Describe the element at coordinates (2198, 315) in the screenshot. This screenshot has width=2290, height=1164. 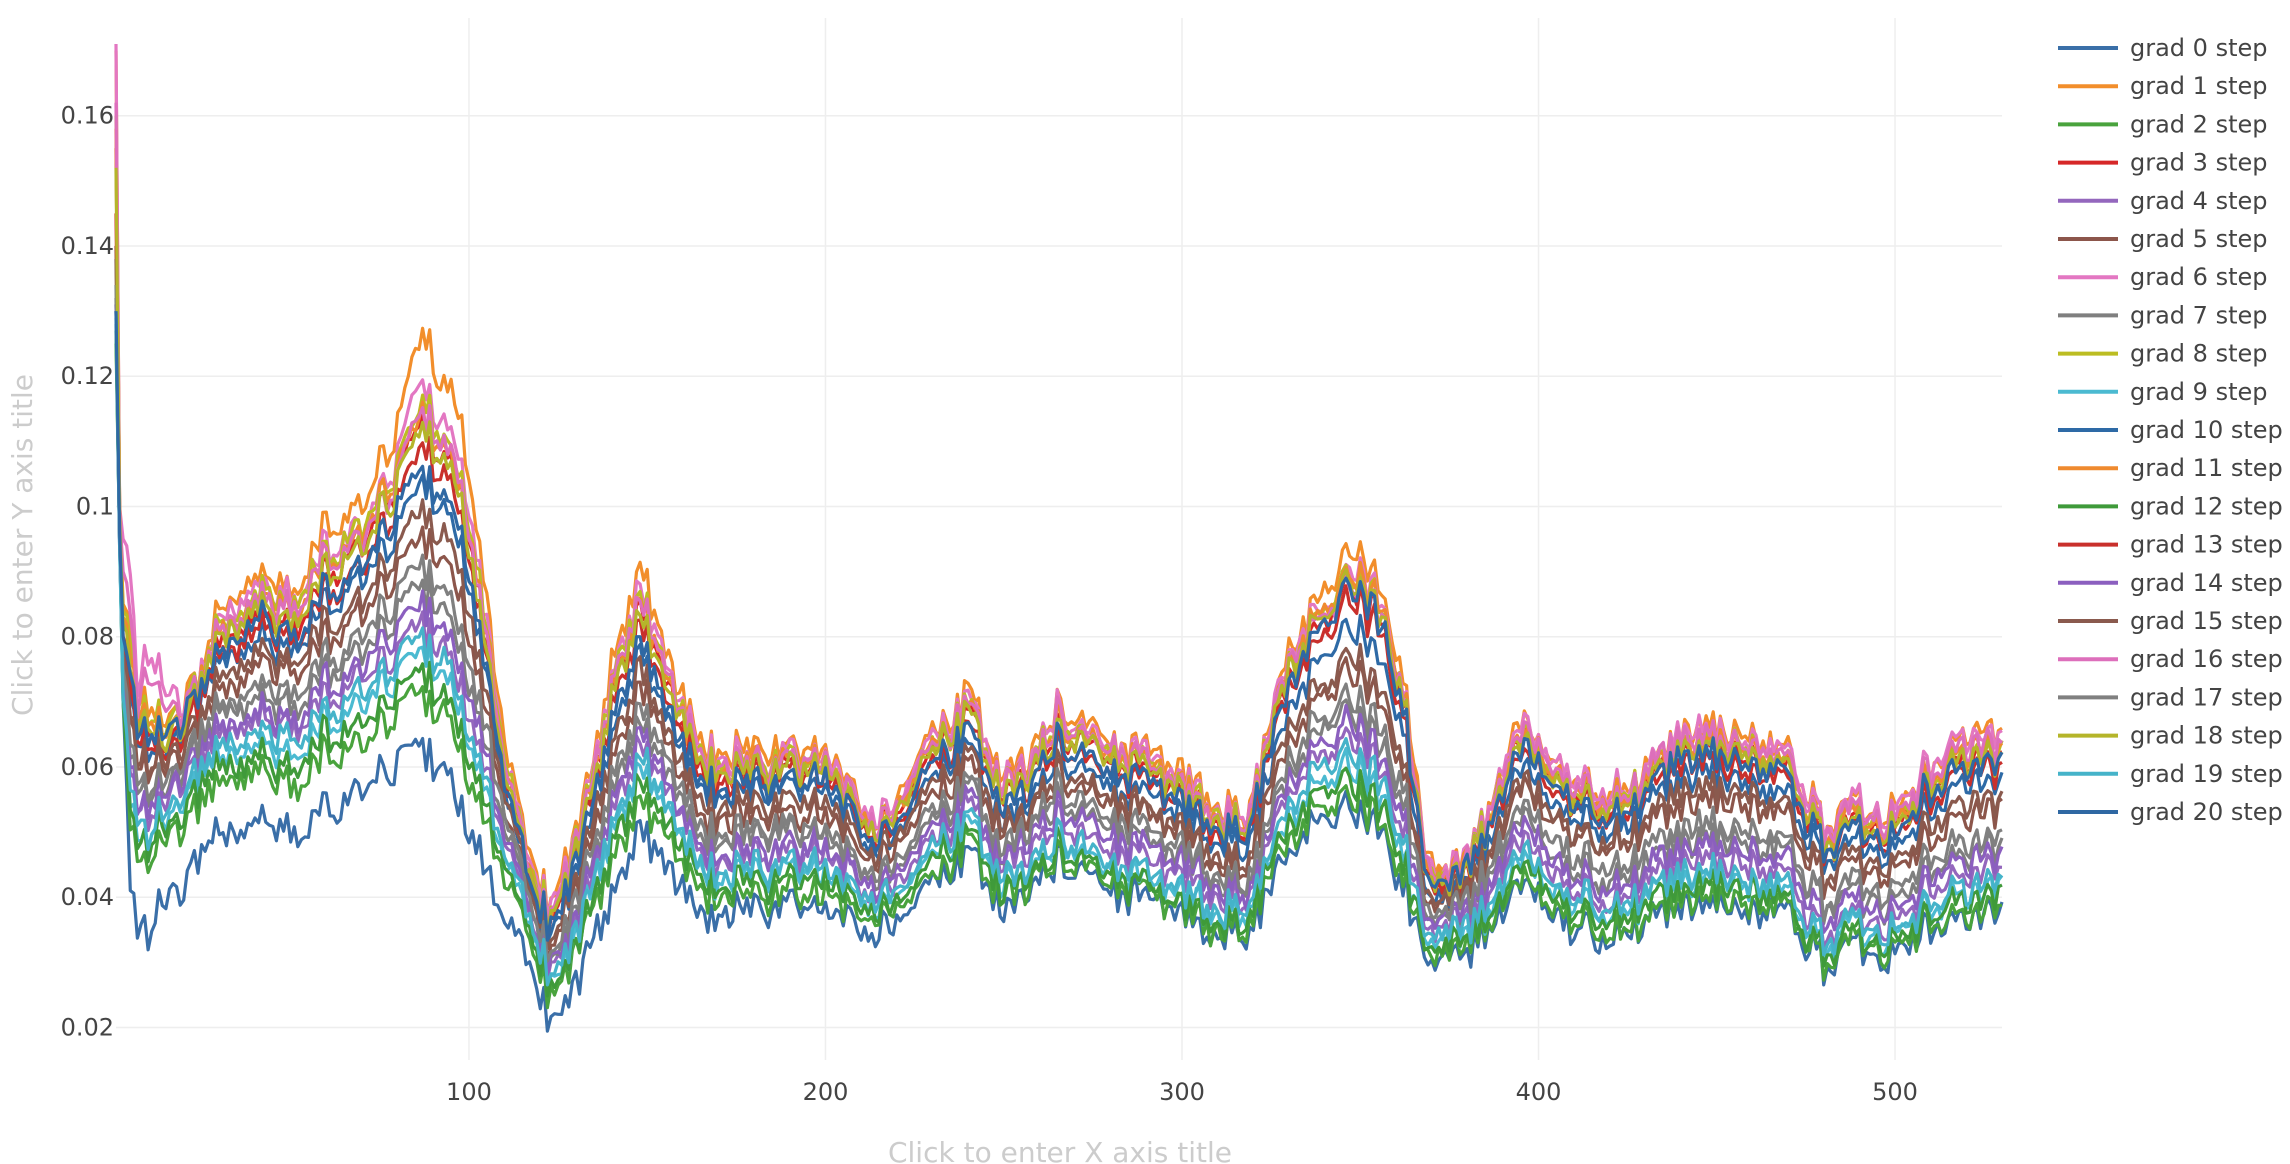
I see `legend-label: grad 7 step` at that location.